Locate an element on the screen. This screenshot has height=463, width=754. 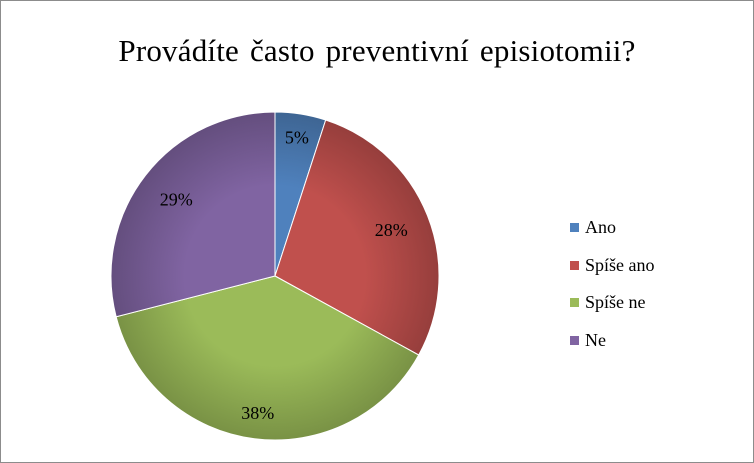
legend: Ano Spíše ano Spíše ne Ne is located at coordinates (612, 292).